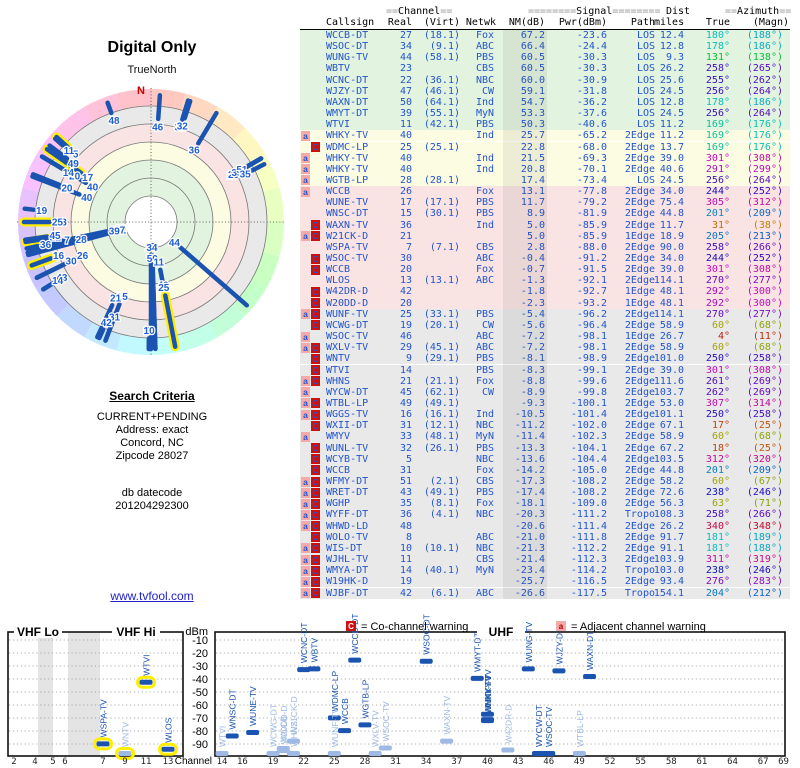 The height and width of the screenshot is (768, 800). I want to click on cell-pw: -70.1, so click(591, 169).